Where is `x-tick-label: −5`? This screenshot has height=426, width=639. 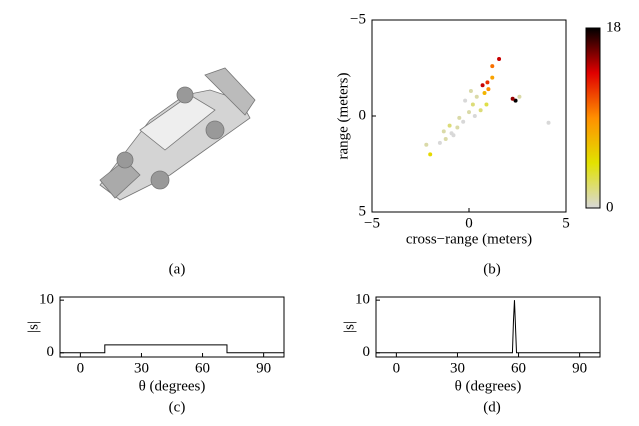
x-tick-label: −5 is located at coordinates (372, 223).